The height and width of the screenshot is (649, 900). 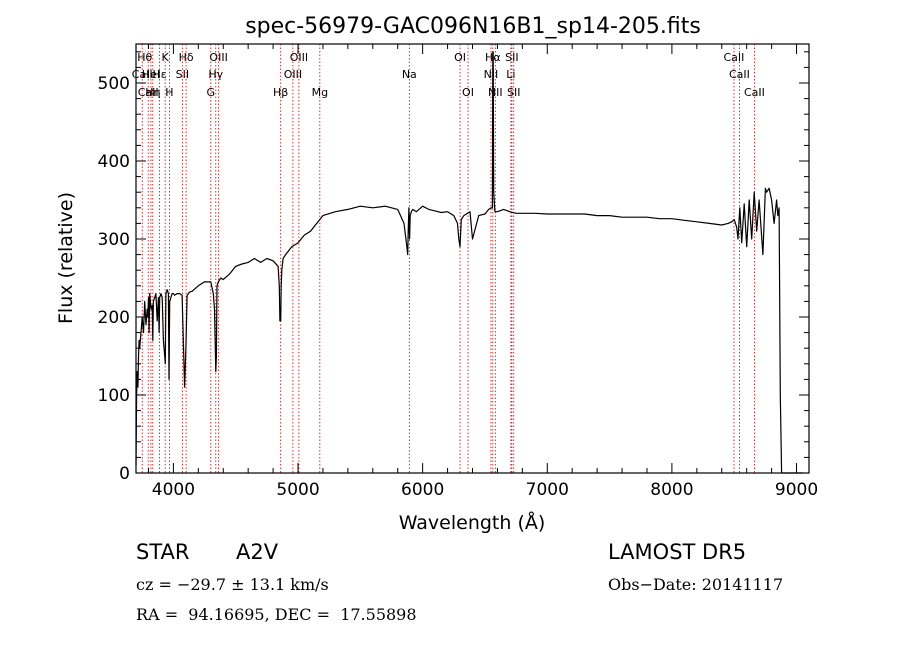 What do you see at coordinates (151, 74) in the screenshot?
I see `line-label: HeI` at bounding box center [151, 74].